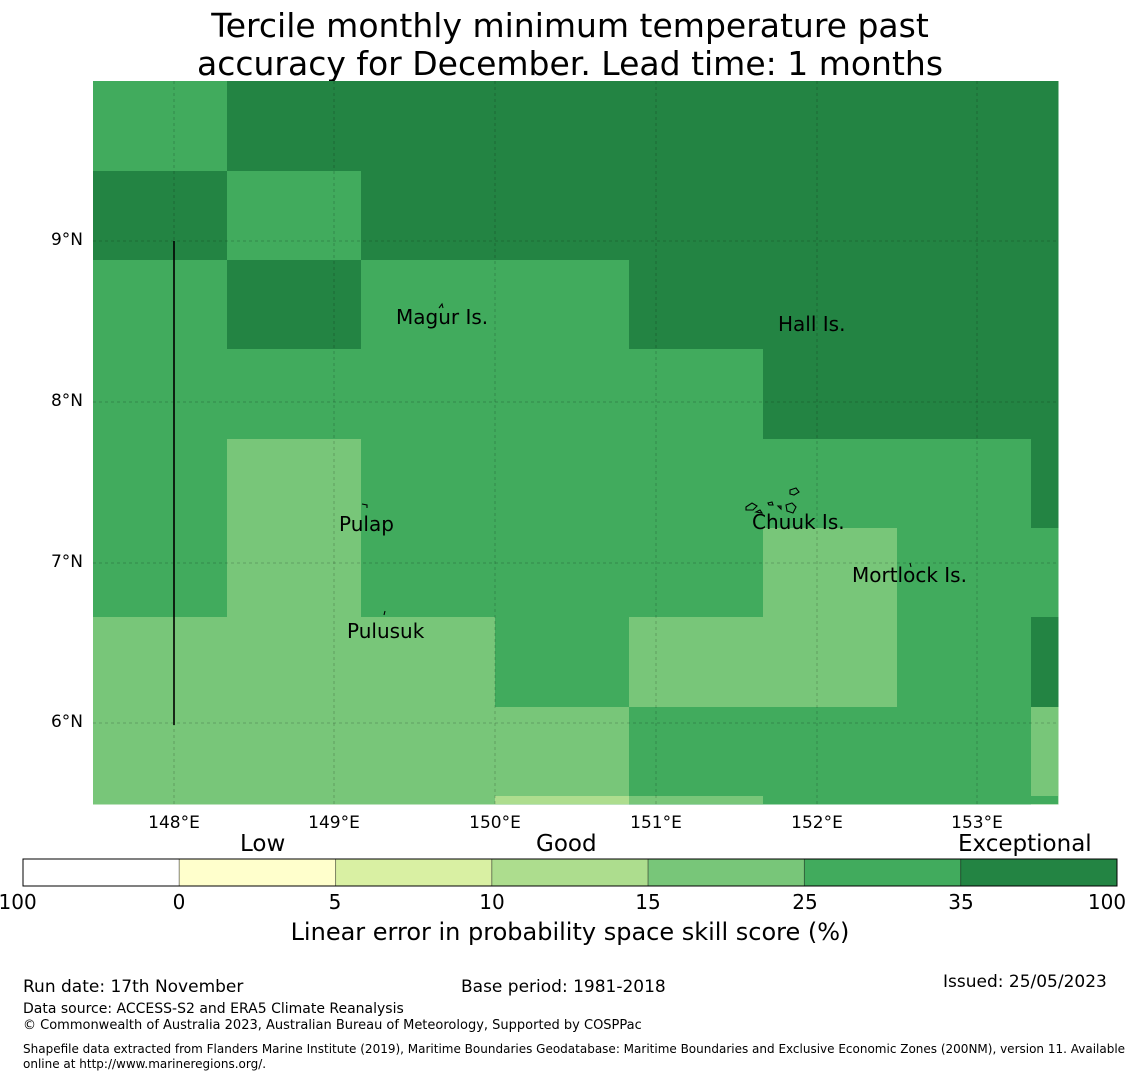  What do you see at coordinates (961, 902) in the screenshot?
I see `colorbar-tick: 35` at bounding box center [961, 902].